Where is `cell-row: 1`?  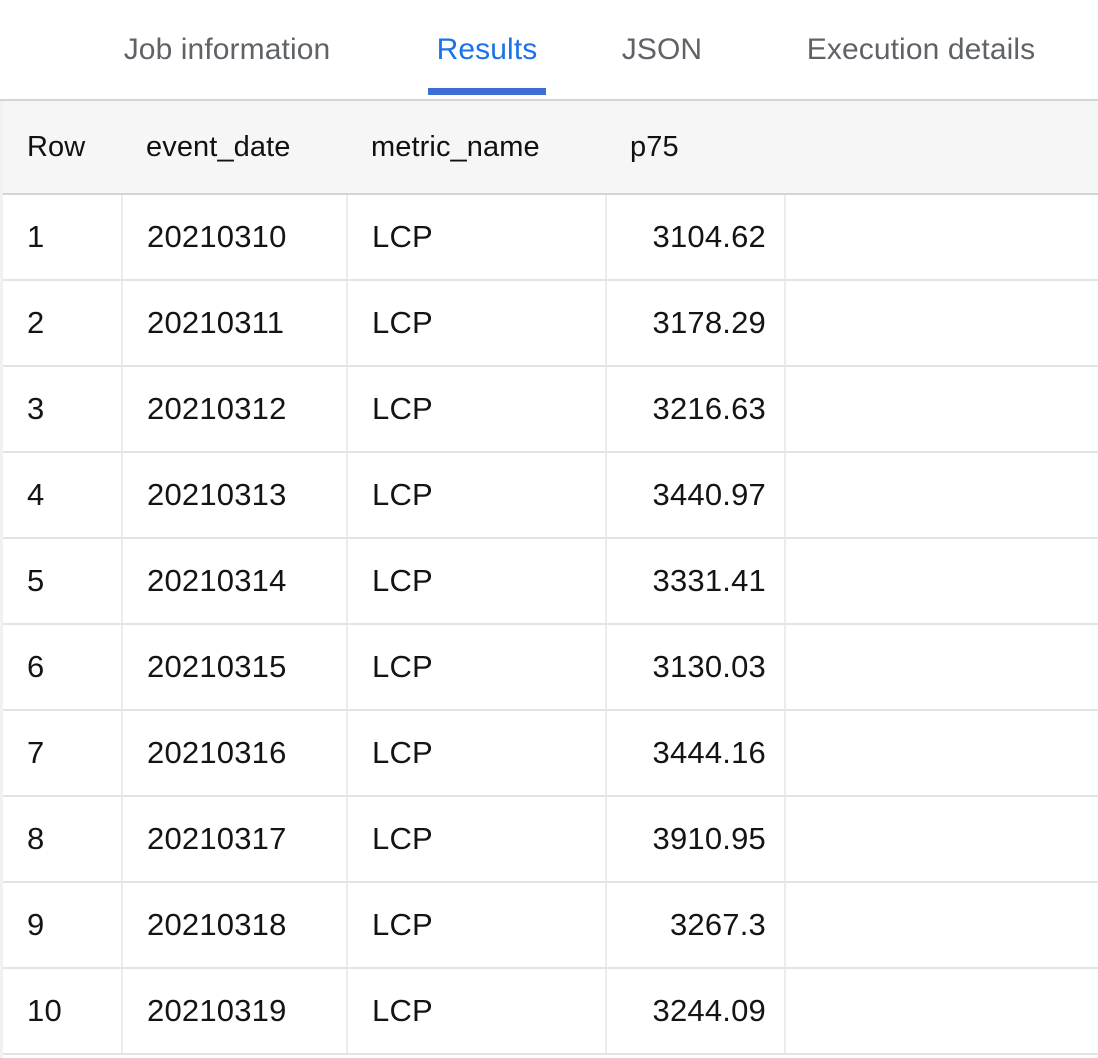
cell-row: 1 is located at coordinates (63, 237).